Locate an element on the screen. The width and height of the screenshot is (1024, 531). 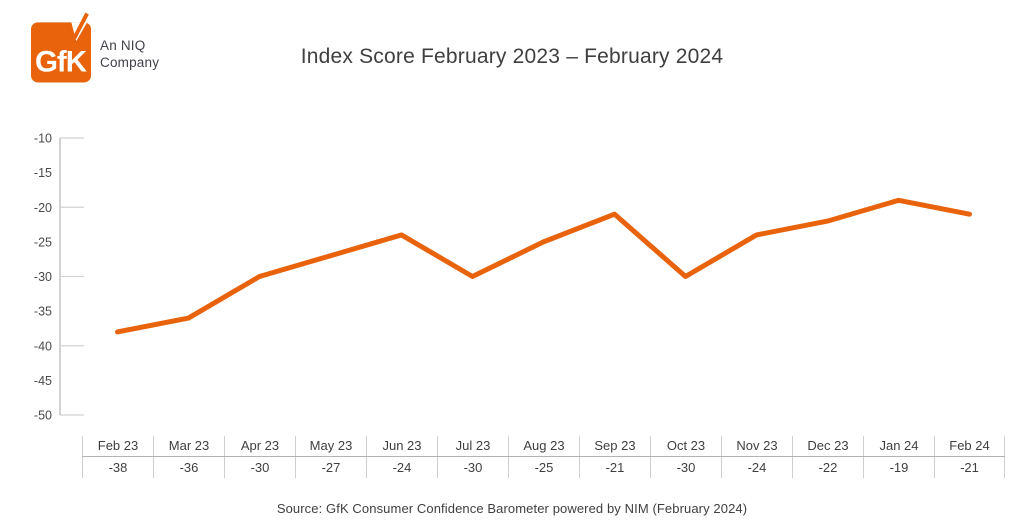
month-cell: Jun 23 is located at coordinates (401, 446).